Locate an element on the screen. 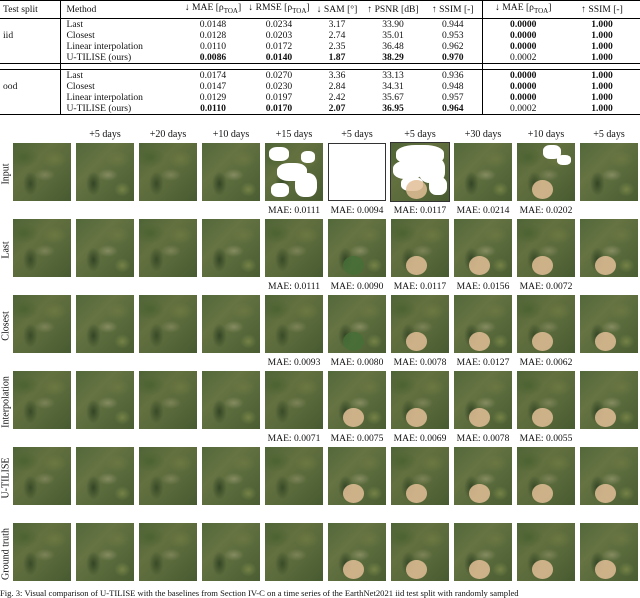 This screenshot has width=640, height=598. header-sam: ↓ SAM [°] is located at coordinates (337, 9).